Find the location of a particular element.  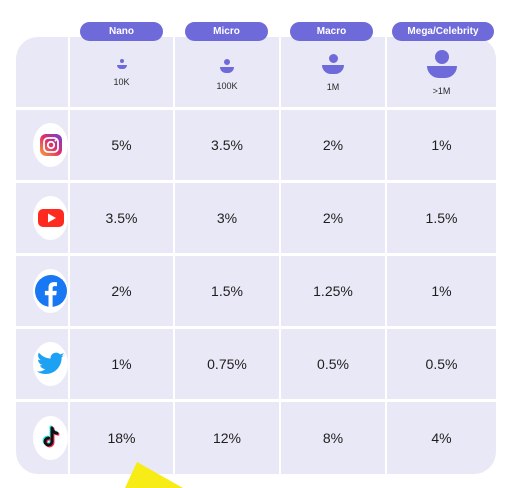

rate-cell: 1.25% is located at coordinates (333, 291).